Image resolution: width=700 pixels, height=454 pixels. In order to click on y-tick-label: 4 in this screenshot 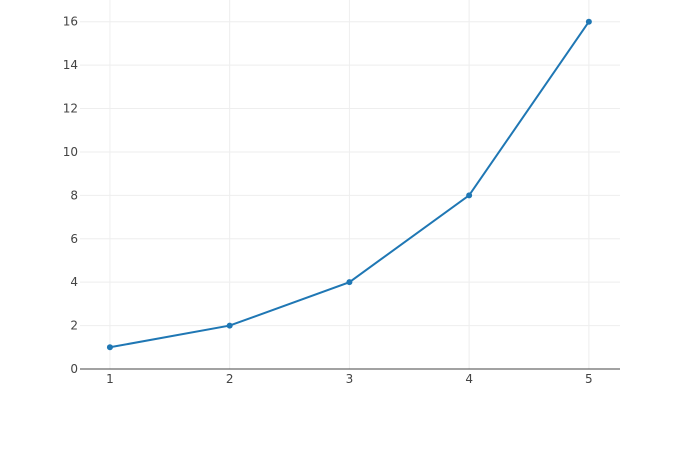, I will do `click(74, 282)`.